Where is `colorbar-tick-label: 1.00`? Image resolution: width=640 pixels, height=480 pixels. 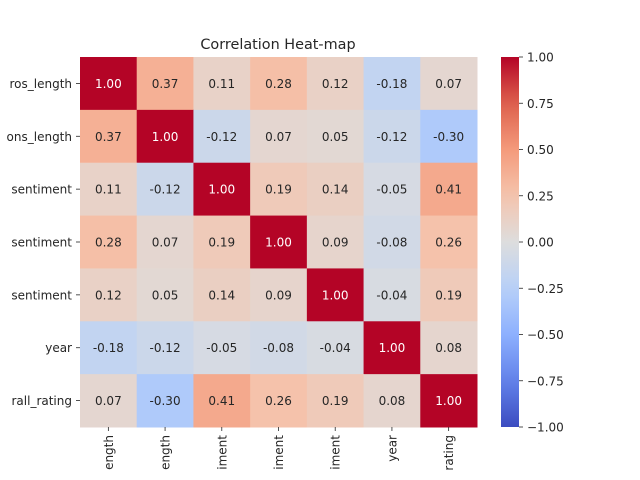 colorbar-tick-label: 1.00 is located at coordinates (540, 58).